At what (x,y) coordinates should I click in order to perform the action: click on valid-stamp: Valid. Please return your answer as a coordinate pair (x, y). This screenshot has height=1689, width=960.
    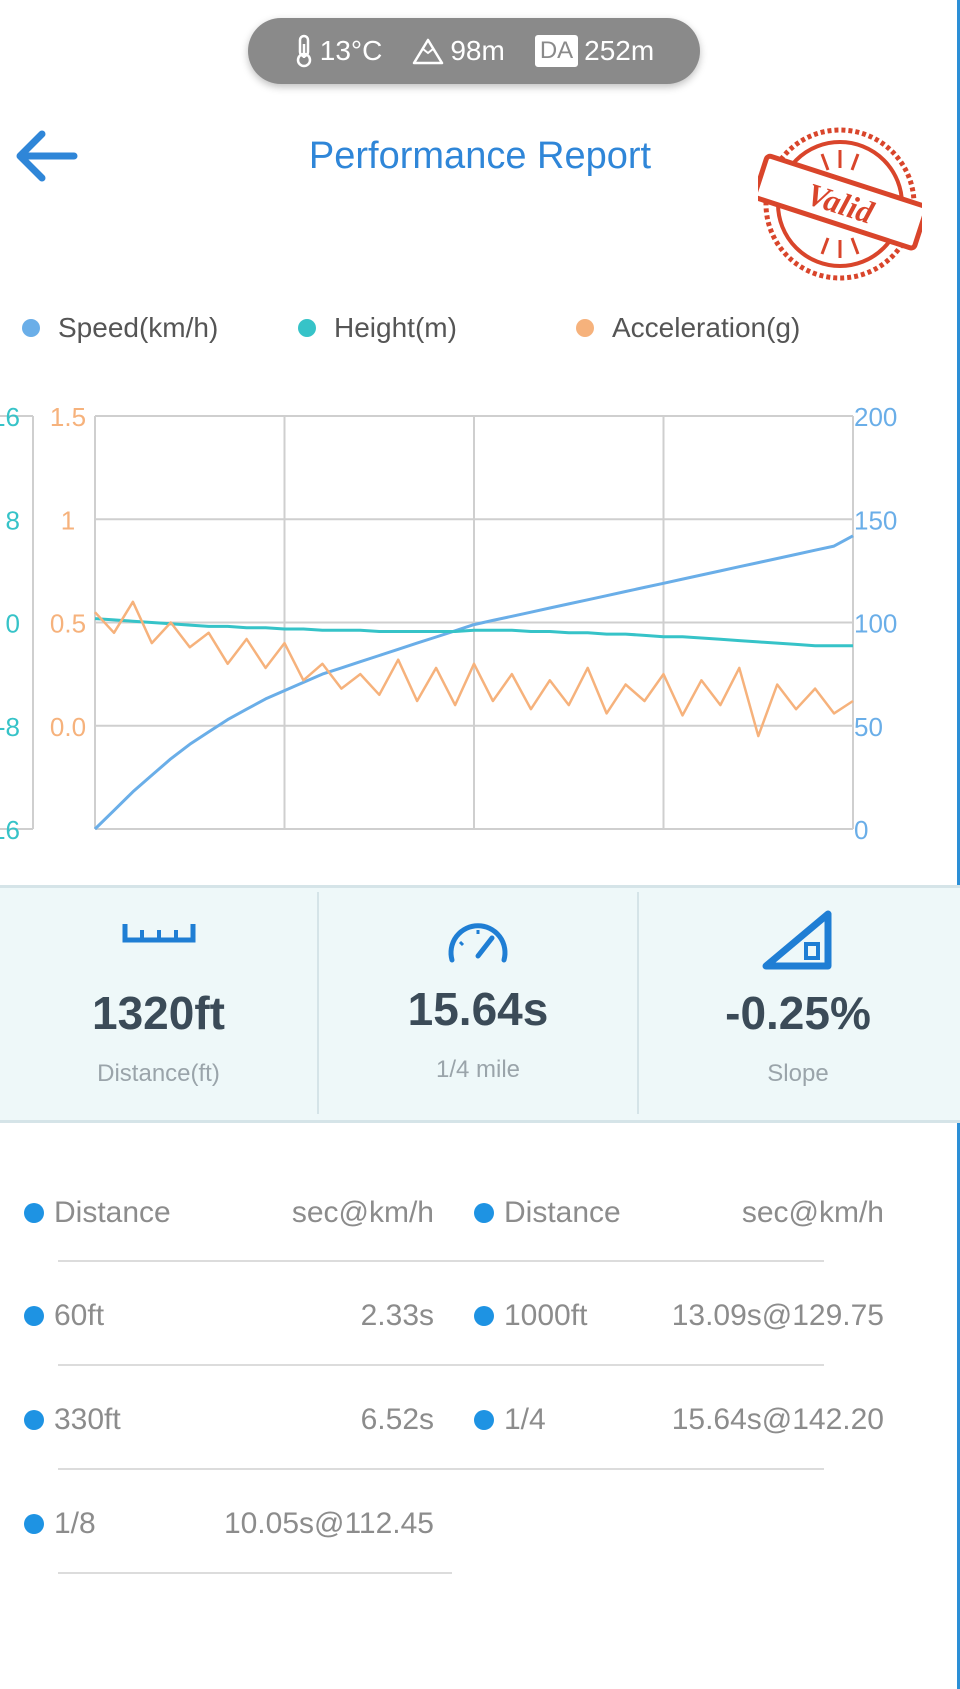
    Looking at the image, I should click on (840, 204).